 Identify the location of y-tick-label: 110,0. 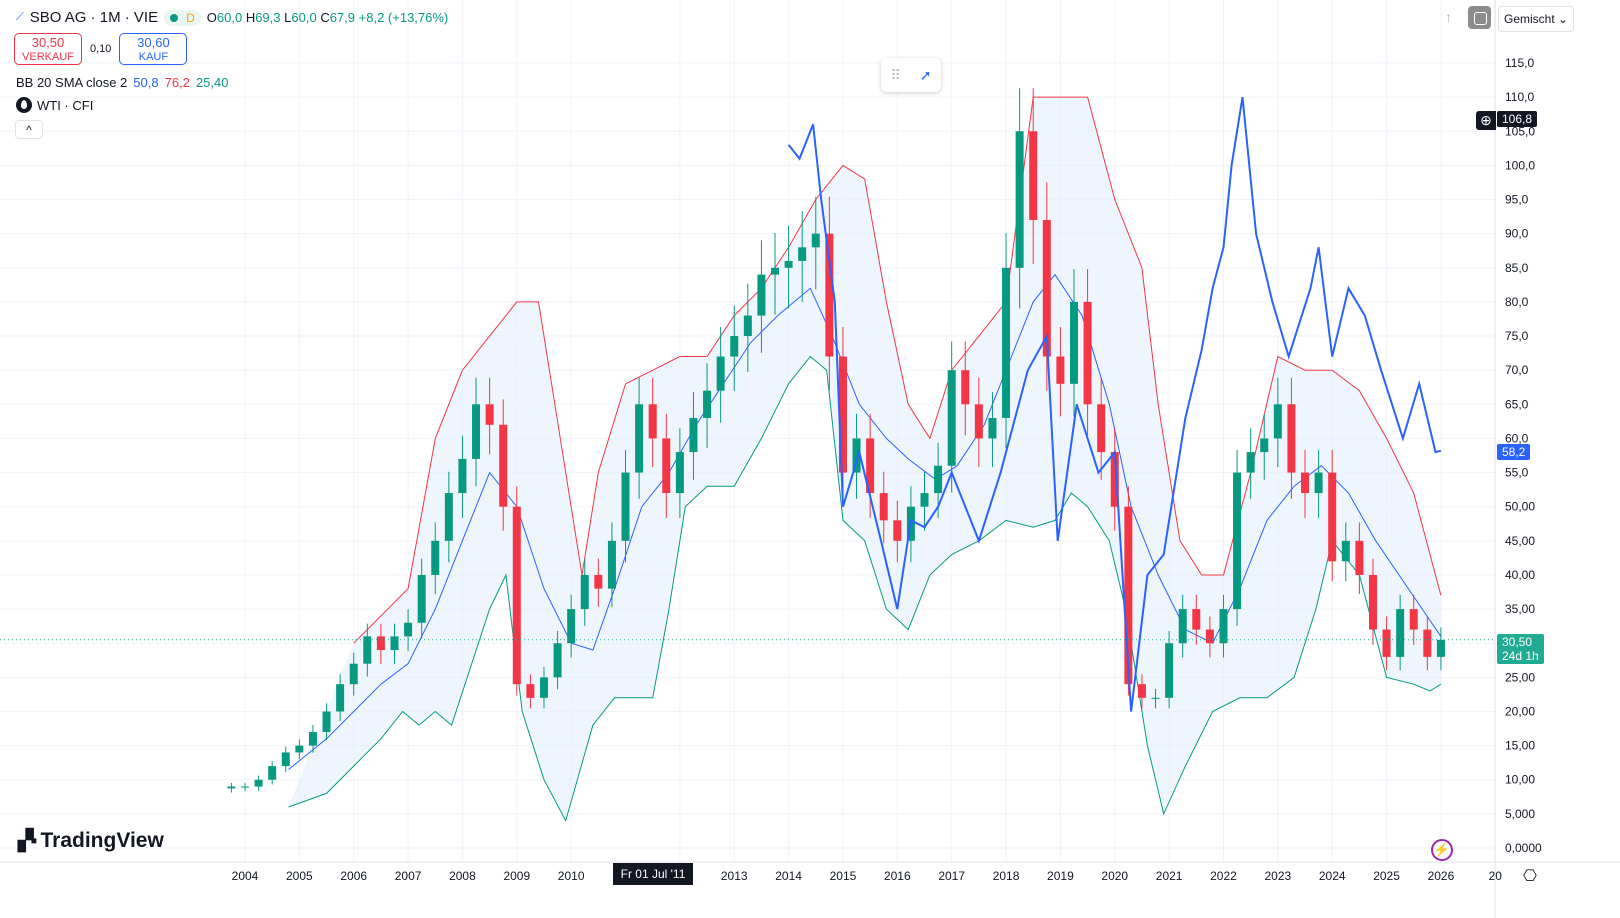
(1519, 97).